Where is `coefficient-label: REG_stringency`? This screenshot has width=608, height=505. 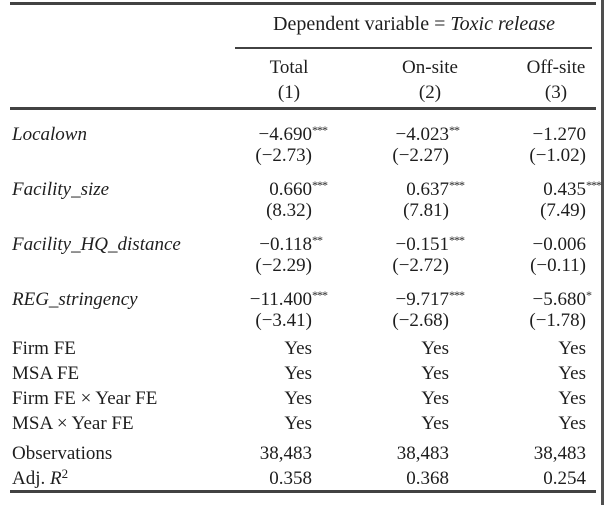
coefficient-label: REG_stringency is located at coordinates (75, 299).